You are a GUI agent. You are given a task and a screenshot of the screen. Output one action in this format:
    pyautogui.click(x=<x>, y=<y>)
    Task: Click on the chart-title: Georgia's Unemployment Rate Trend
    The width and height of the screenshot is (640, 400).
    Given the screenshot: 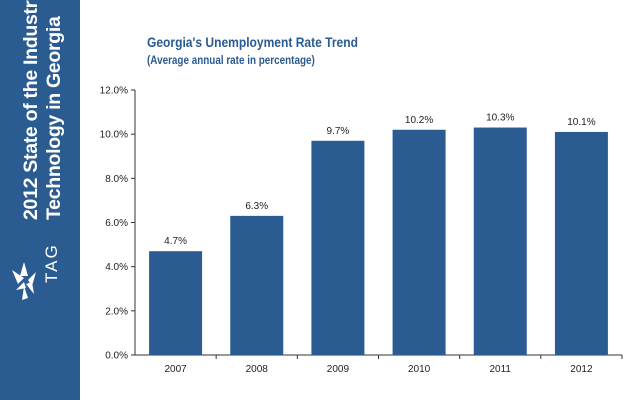 What is the action you would take?
    pyautogui.click(x=252, y=42)
    